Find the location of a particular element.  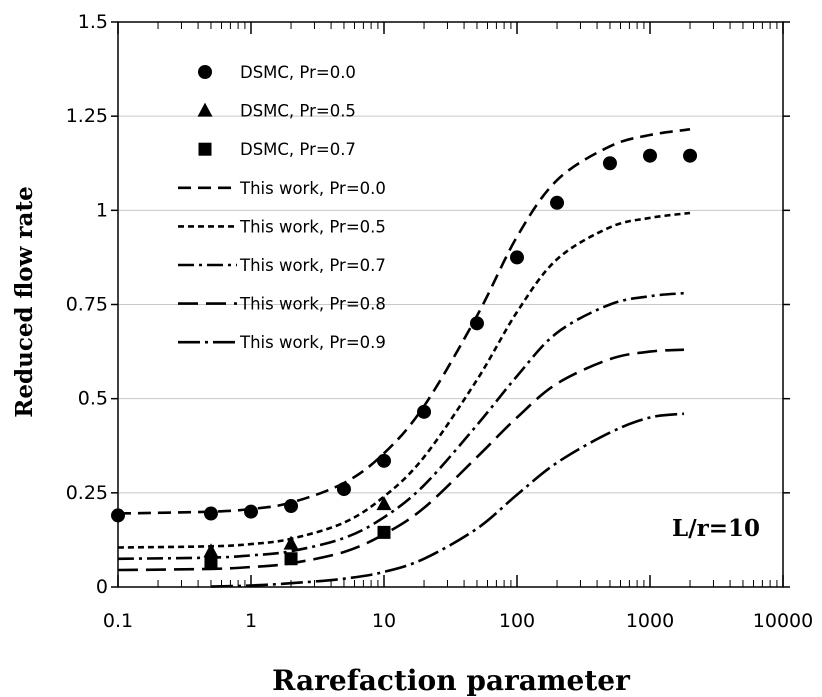

legend-label-1: DSMC, Pr=0.5 is located at coordinates (298, 111).